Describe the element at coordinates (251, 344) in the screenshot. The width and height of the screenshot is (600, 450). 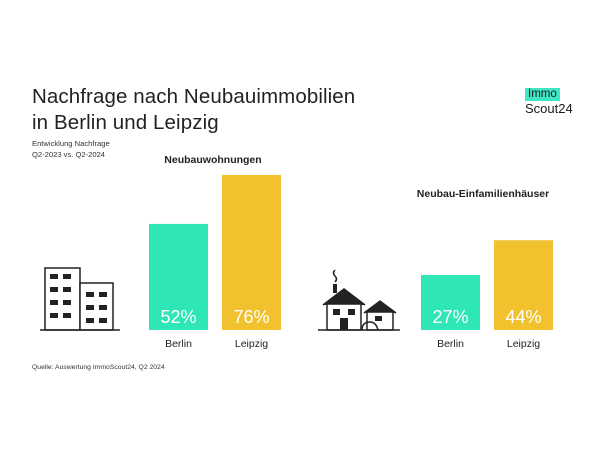
I see `category-label-1-leipzig: Leipzig` at that location.